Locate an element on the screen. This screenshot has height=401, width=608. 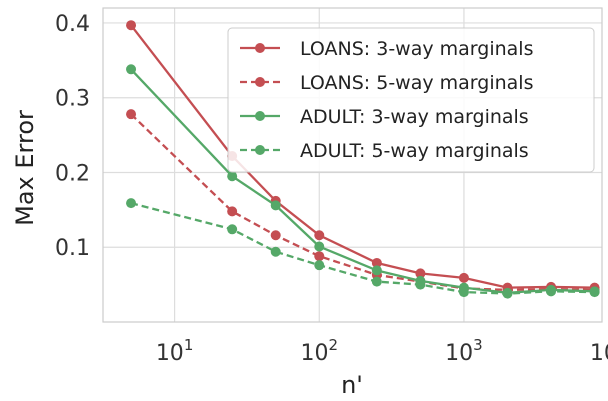
x-tick-label: 10¹ is located at coordinates (175, 351).